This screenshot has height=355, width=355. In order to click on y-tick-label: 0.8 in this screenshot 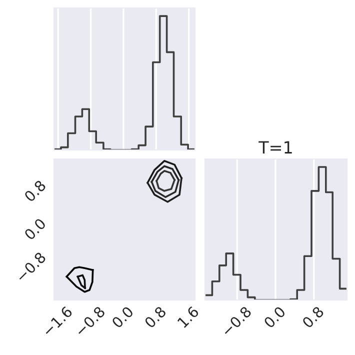, I will do `click(35, 191)`.